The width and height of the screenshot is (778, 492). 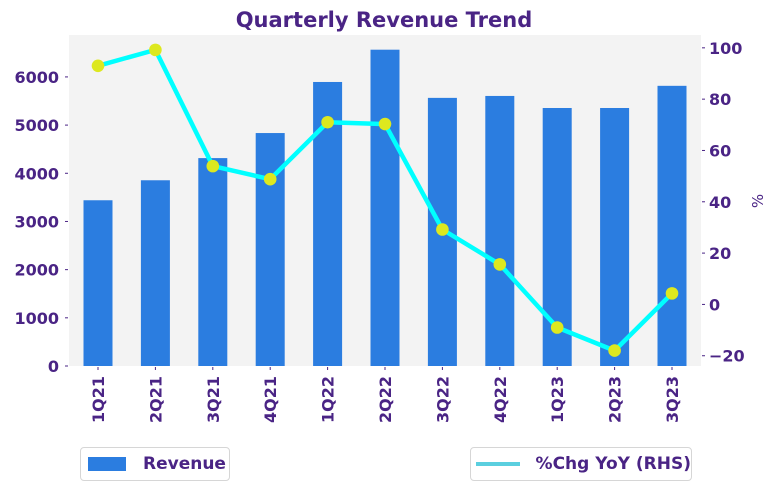 What do you see at coordinates (98, 283) in the screenshot?
I see `bar-1Q21` at bounding box center [98, 283].